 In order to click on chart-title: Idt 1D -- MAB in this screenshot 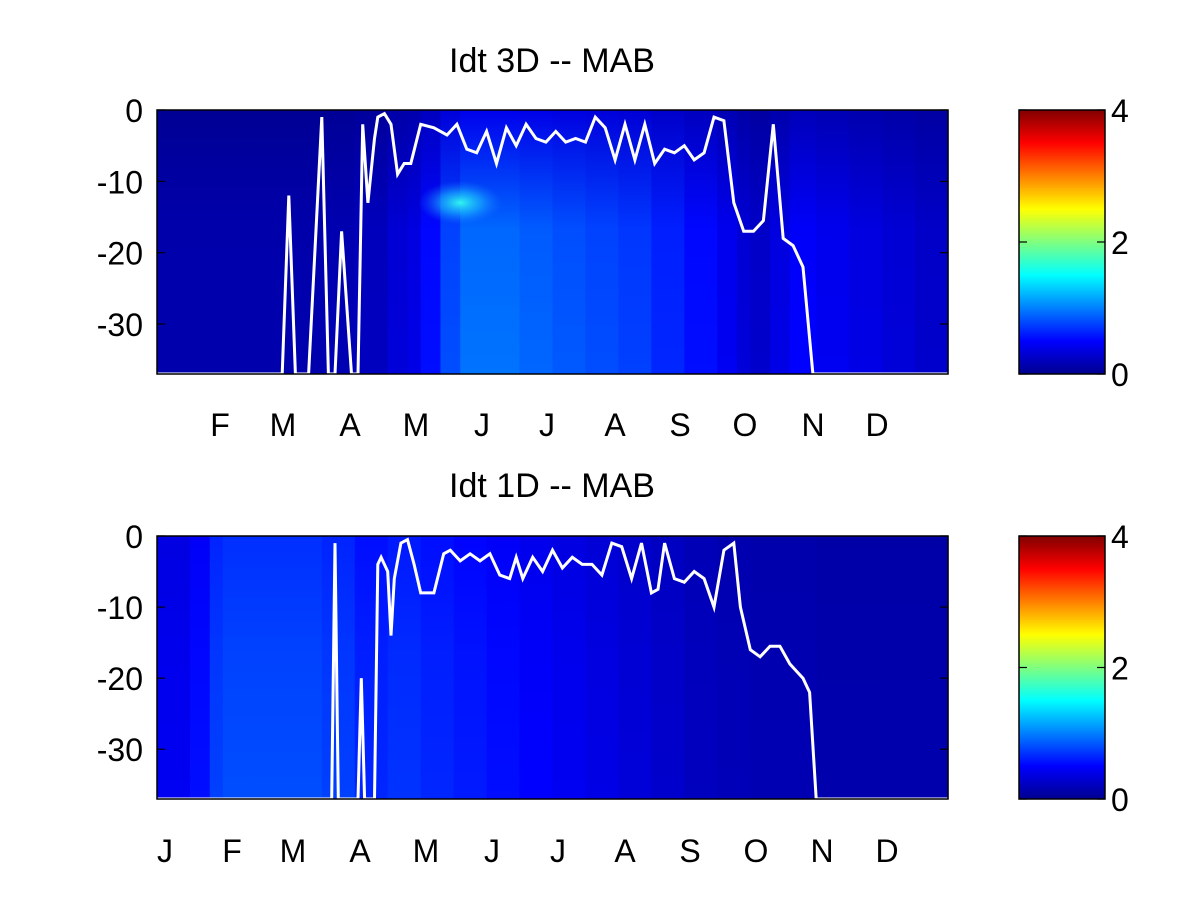, I will do `click(552, 486)`.